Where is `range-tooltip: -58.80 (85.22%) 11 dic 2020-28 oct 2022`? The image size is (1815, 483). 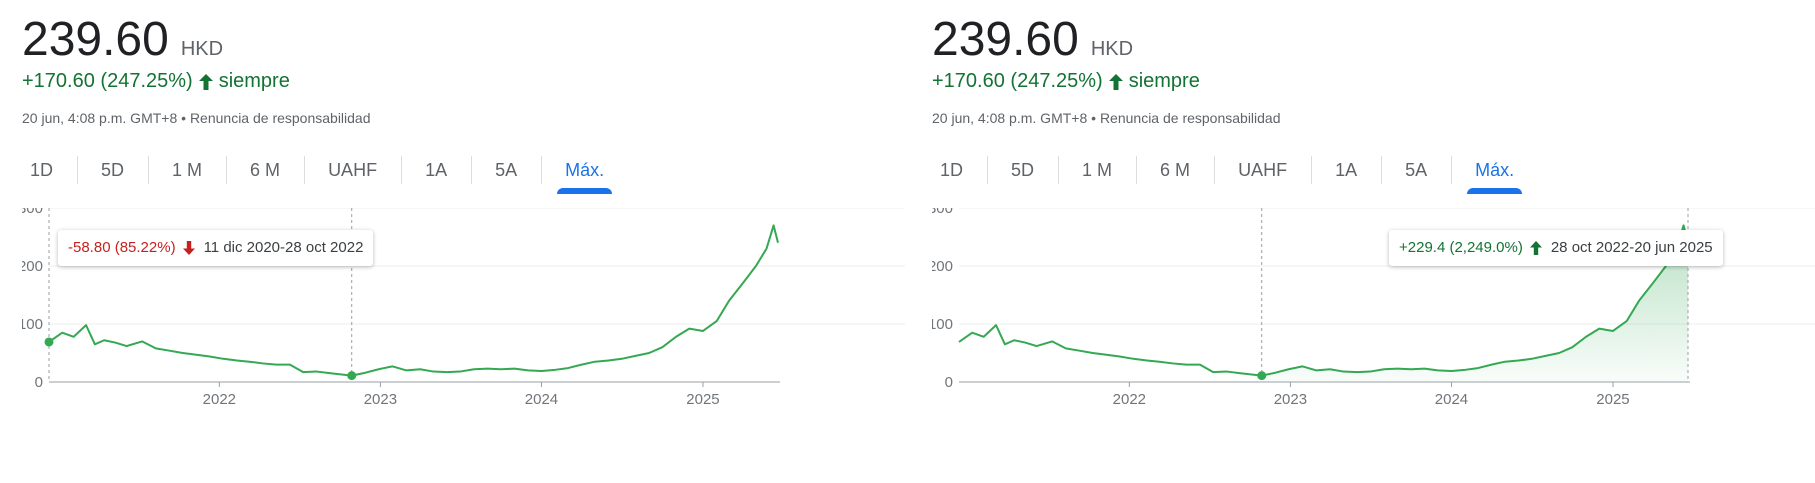 range-tooltip: -58.80 (85.22%) 11 dic 2020-28 oct 2022 is located at coordinates (216, 248).